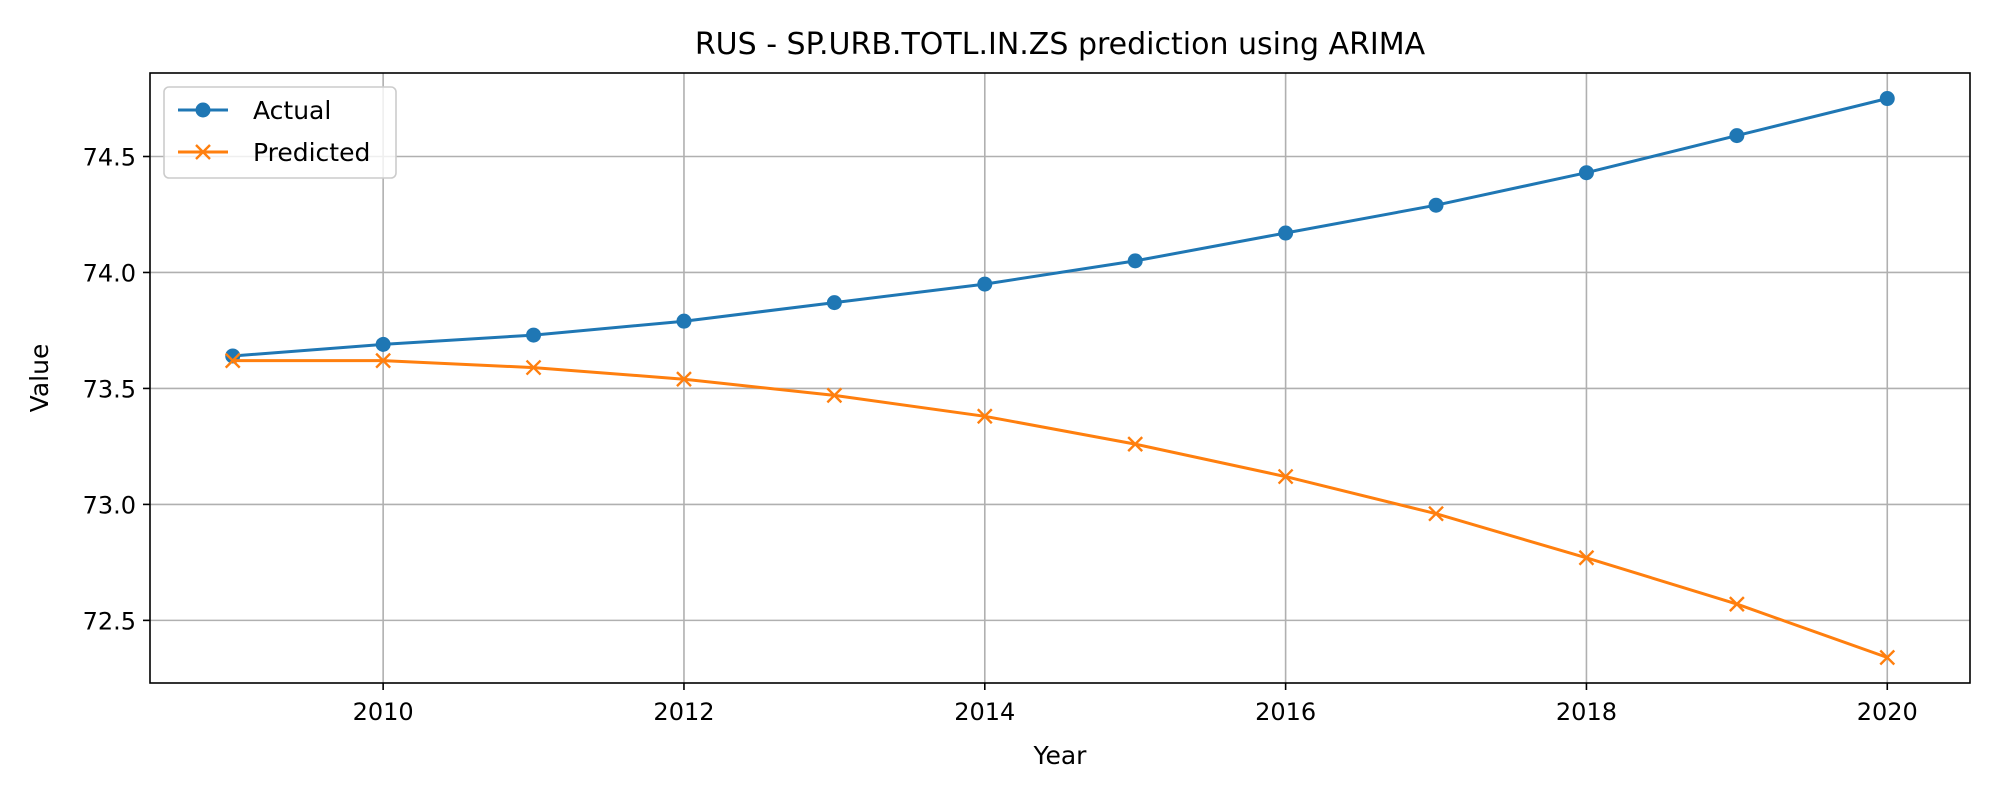  I want to click on y-tick-label: 73.0, so click(109, 505).